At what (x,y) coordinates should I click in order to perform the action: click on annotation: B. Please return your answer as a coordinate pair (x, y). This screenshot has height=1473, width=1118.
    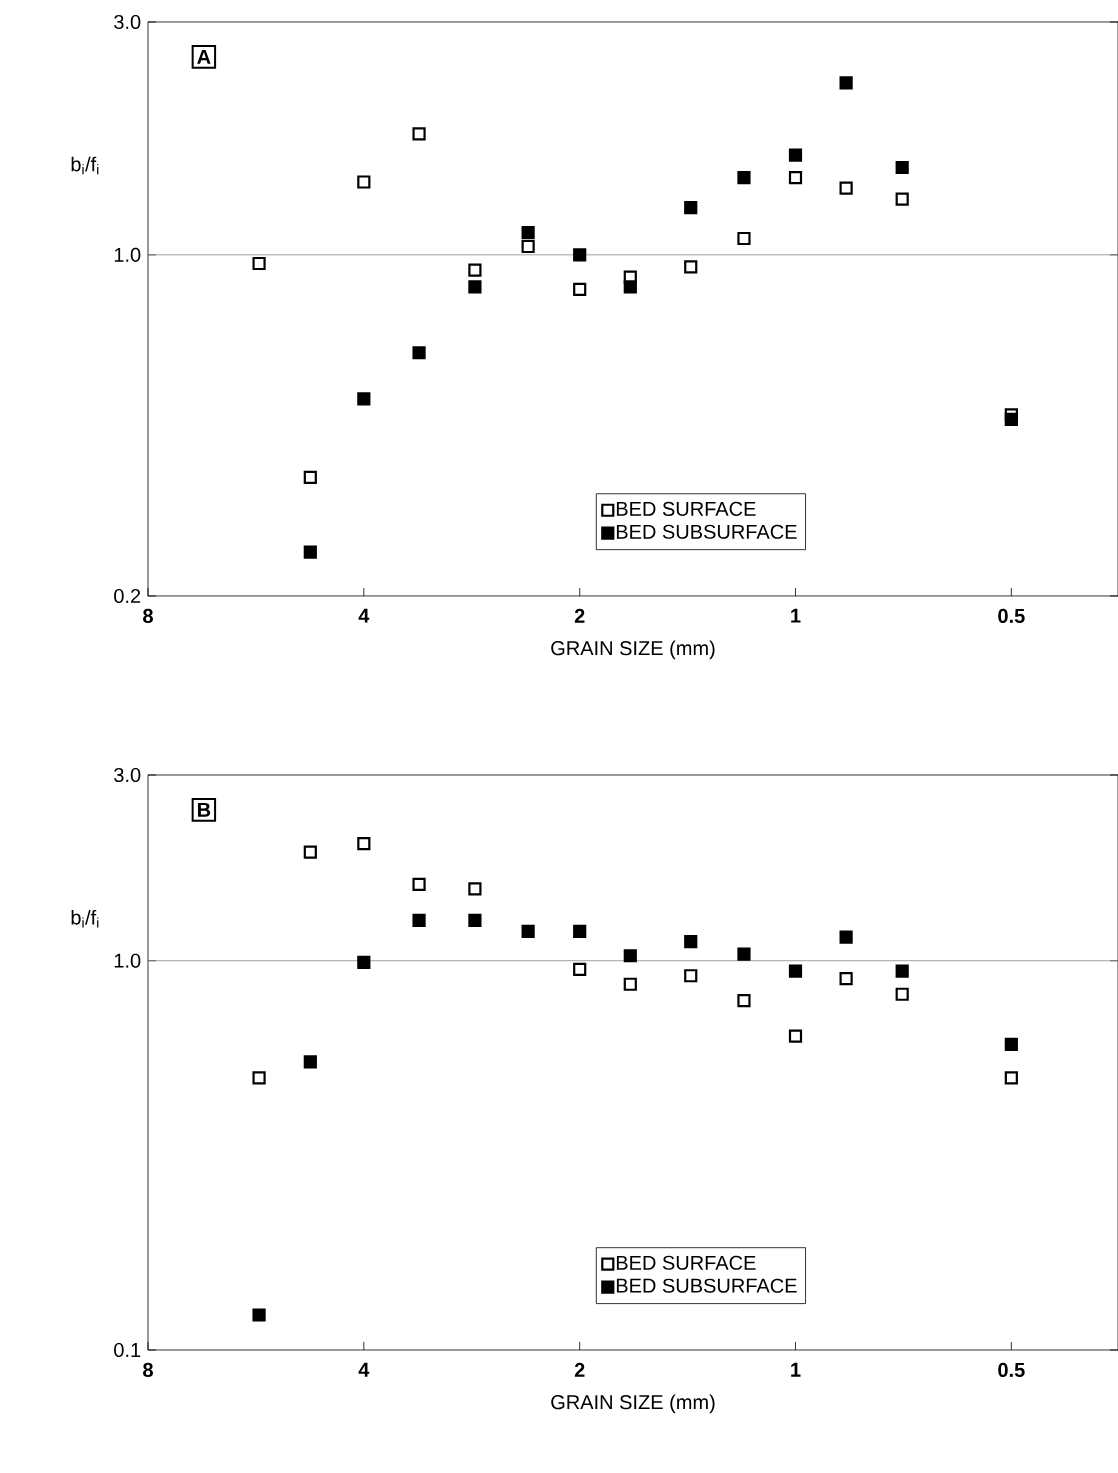
    Looking at the image, I should click on (204, 809).